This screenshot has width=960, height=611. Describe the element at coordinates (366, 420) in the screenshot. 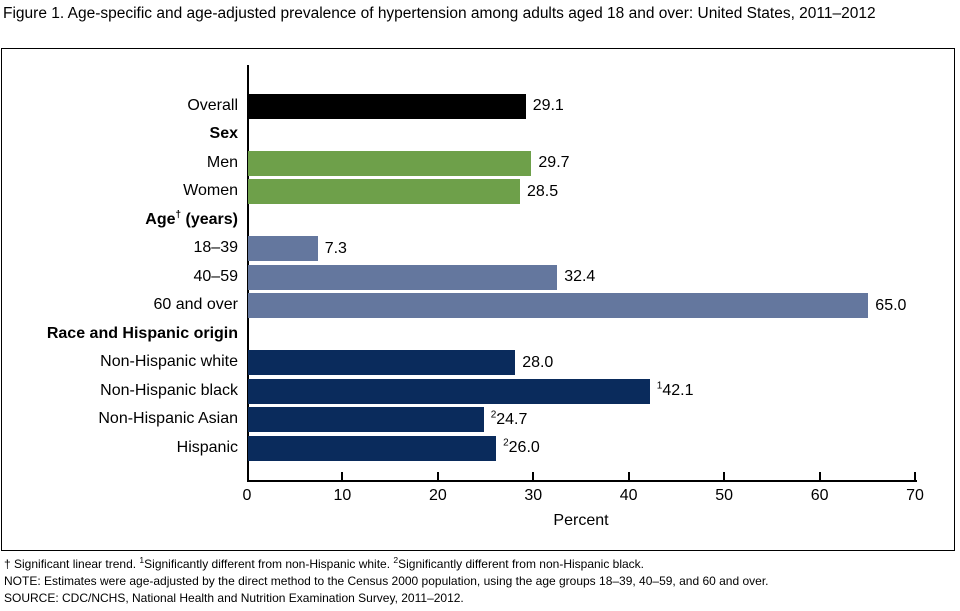

I see `bar-non-hispanic-asian` at that location.